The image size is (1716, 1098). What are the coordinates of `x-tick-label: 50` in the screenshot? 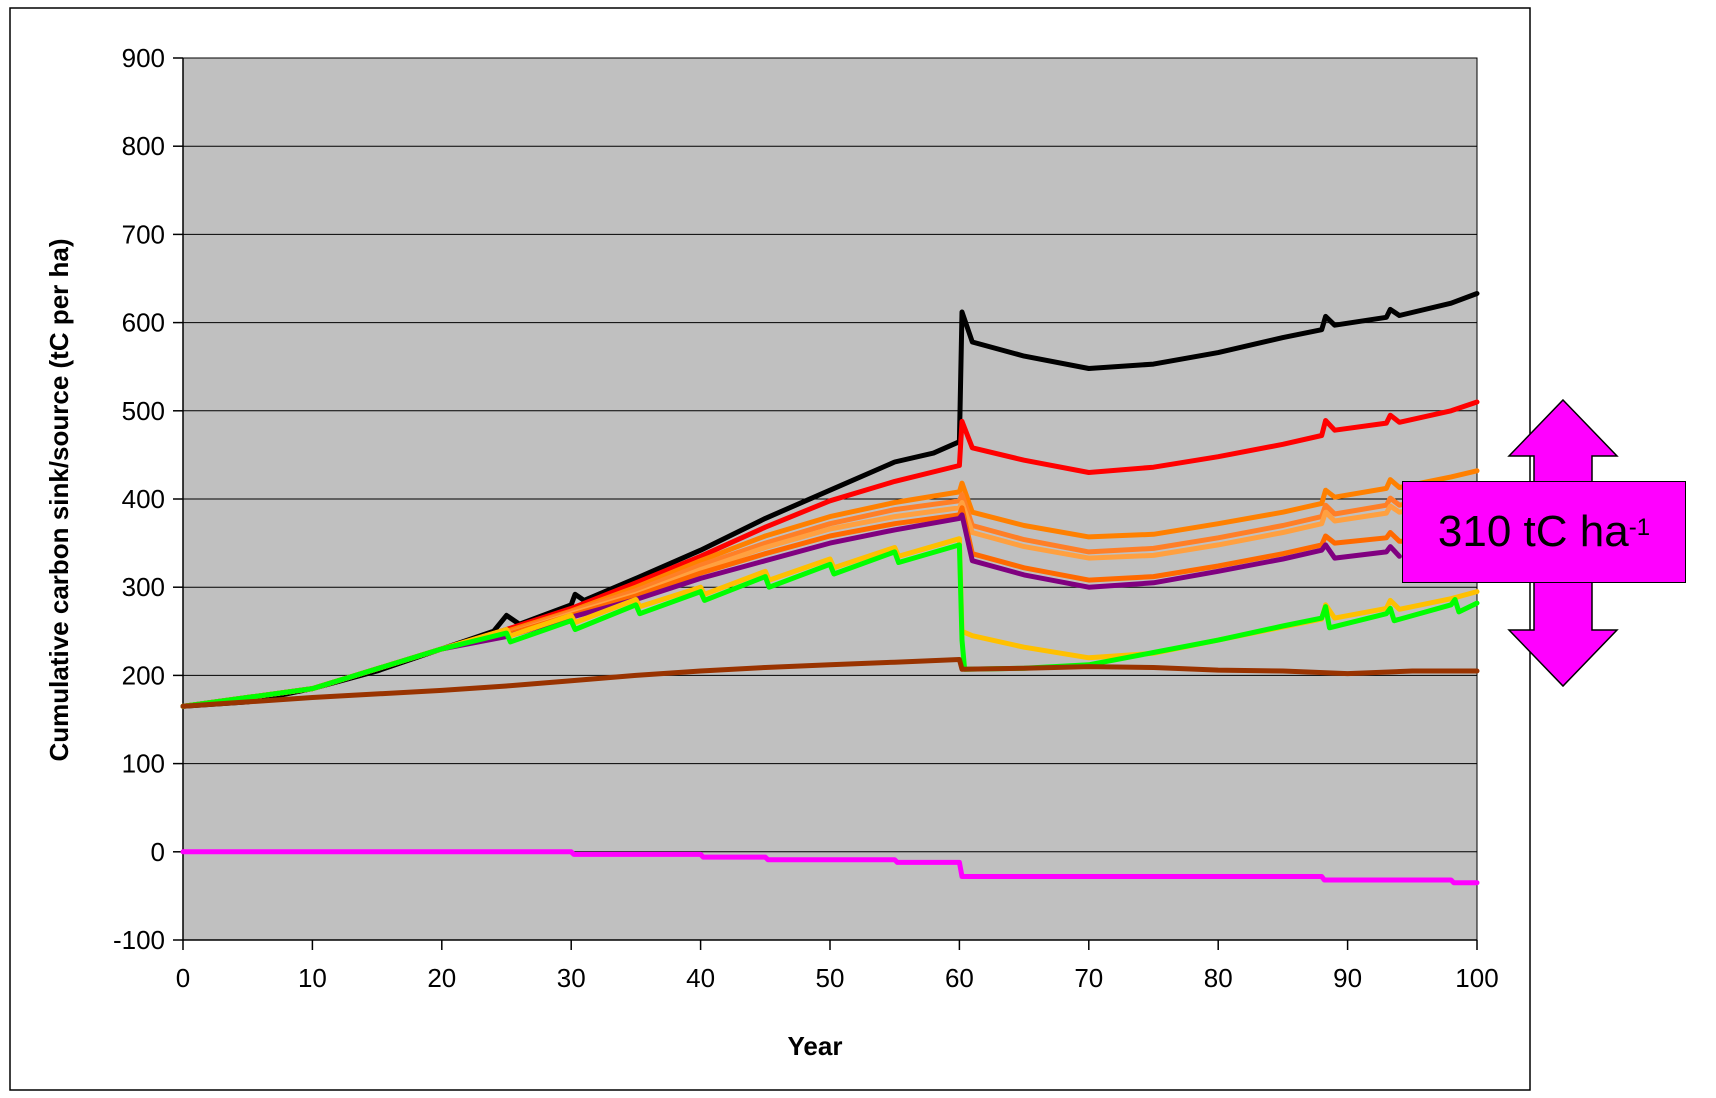 It's located at (830, 978).